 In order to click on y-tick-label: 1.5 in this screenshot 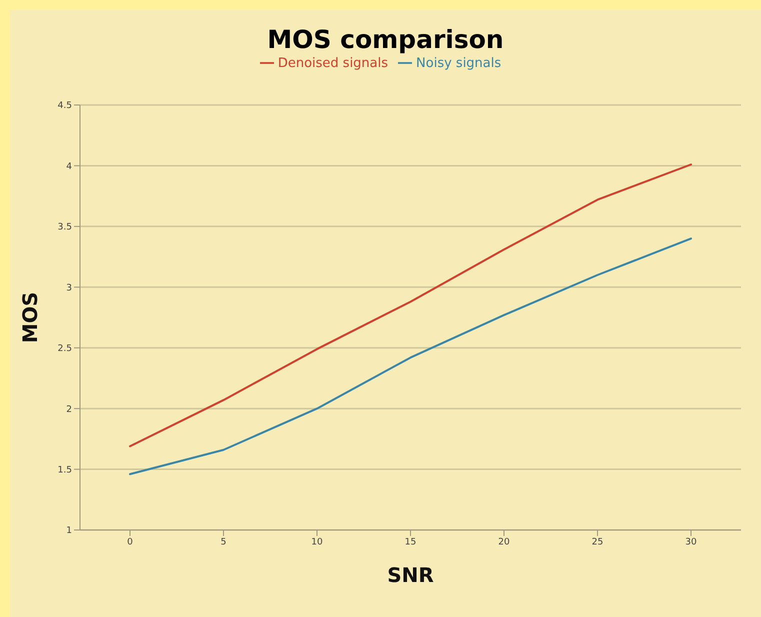, I will do `click(65, 470)`.